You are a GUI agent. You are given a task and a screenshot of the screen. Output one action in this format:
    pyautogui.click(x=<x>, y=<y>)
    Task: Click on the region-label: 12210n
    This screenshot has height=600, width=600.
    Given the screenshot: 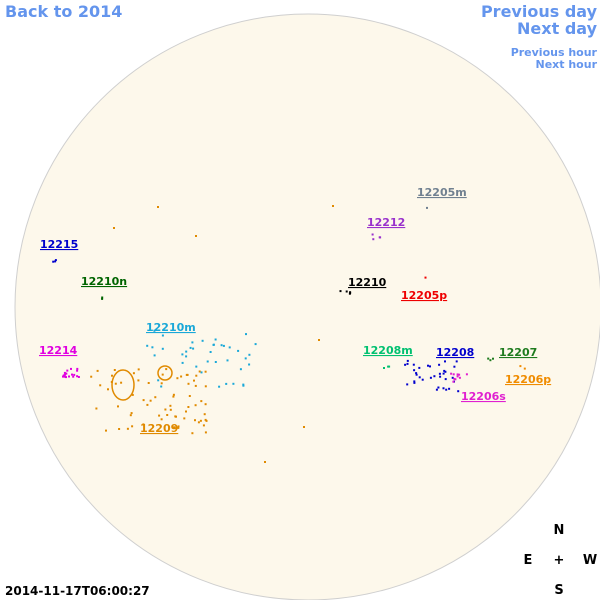 What is the action you would take?
    pyautogui.click(x=104, y=281)
    